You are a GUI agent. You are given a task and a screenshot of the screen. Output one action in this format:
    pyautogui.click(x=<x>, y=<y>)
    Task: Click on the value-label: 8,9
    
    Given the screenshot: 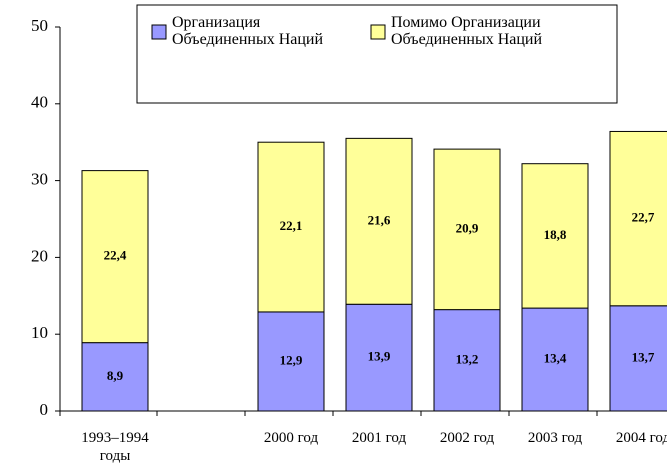 What is the action you would take?
    pyautogui.click(x=115, y=375)
    